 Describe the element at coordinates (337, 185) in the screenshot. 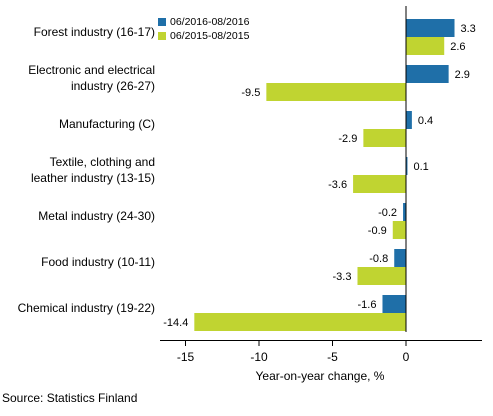

I see `data-label-2015-3: -3.6` at that location.